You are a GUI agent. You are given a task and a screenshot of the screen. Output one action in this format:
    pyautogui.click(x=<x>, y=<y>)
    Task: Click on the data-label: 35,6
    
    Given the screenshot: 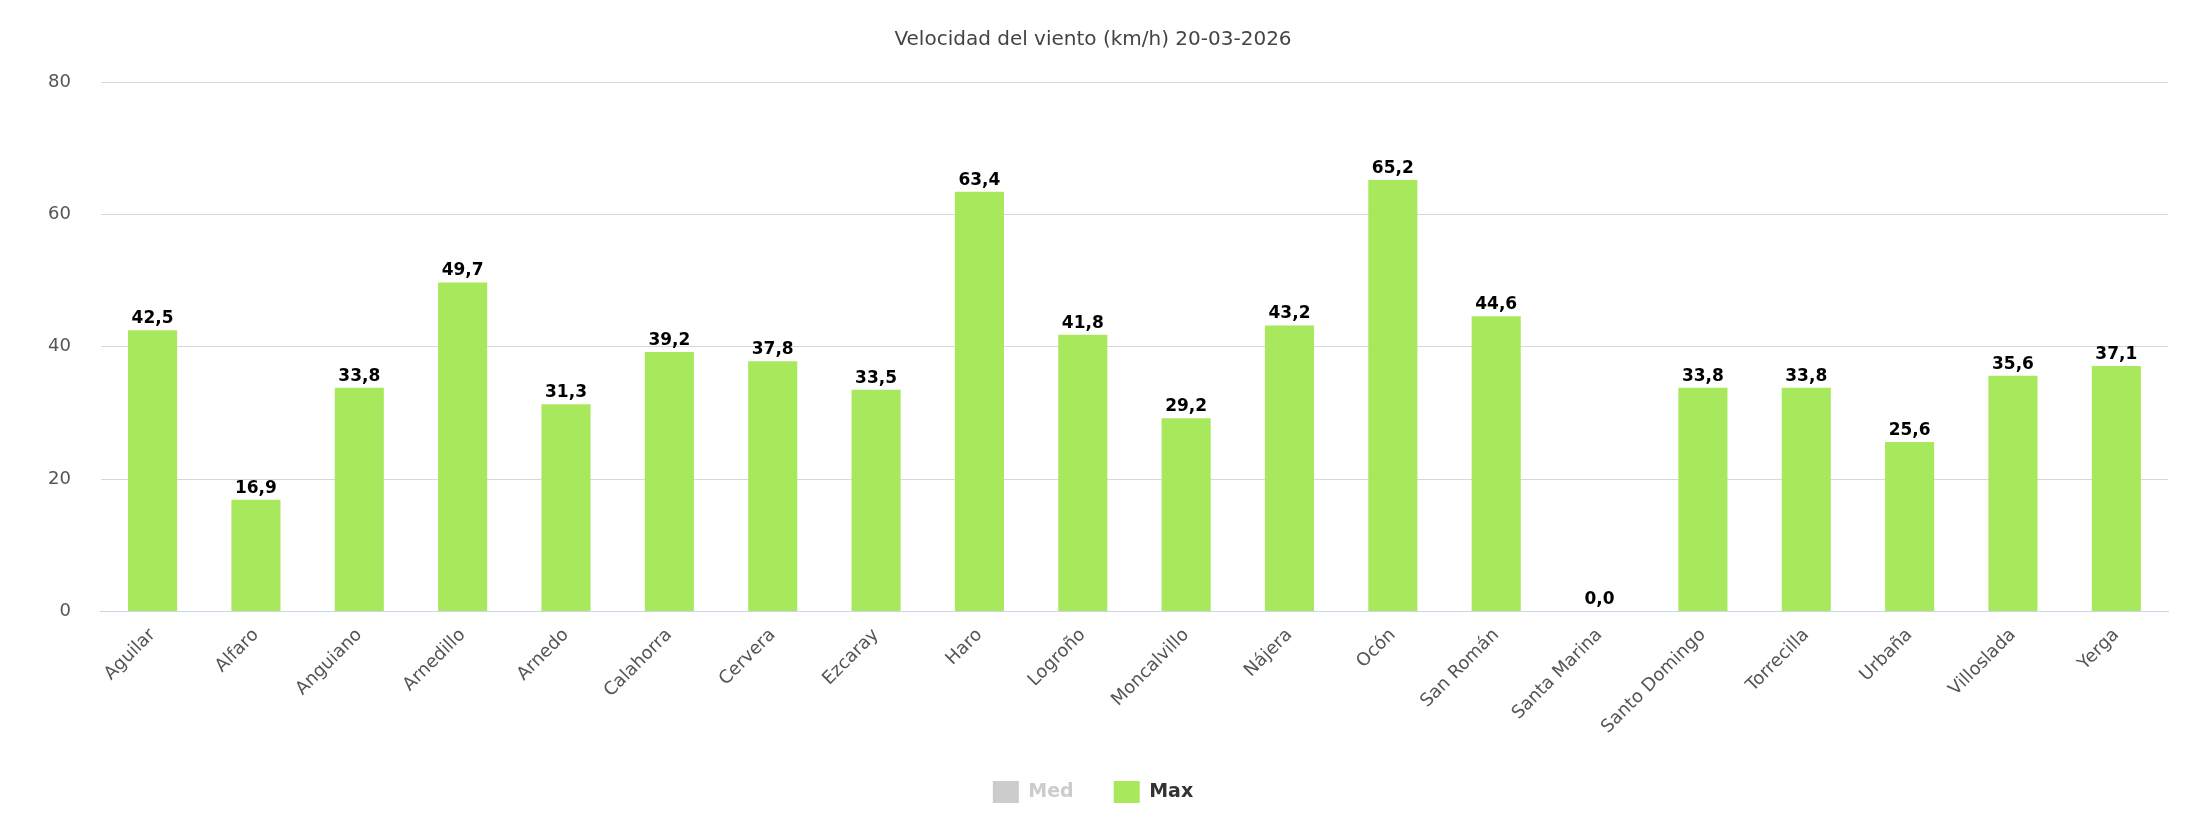 What is the action you would take?
    pyautogui.click(x=2012, y=362)
    